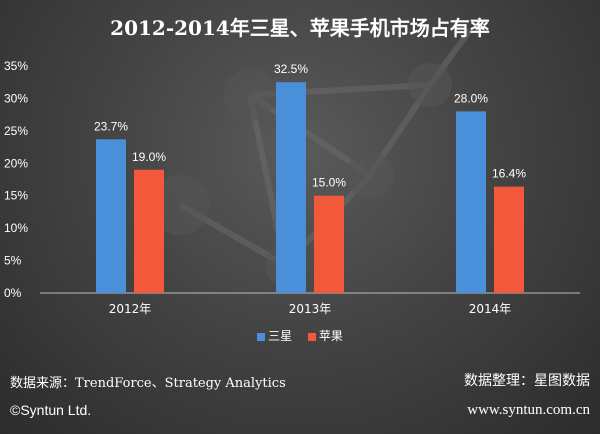 Image resolution: width=600 pixels, height=434 pixels. What do you see at coordinates (16, 66) in the screenshot?
I see `y-tick-label: 35%` at bounding box center [16, 66].